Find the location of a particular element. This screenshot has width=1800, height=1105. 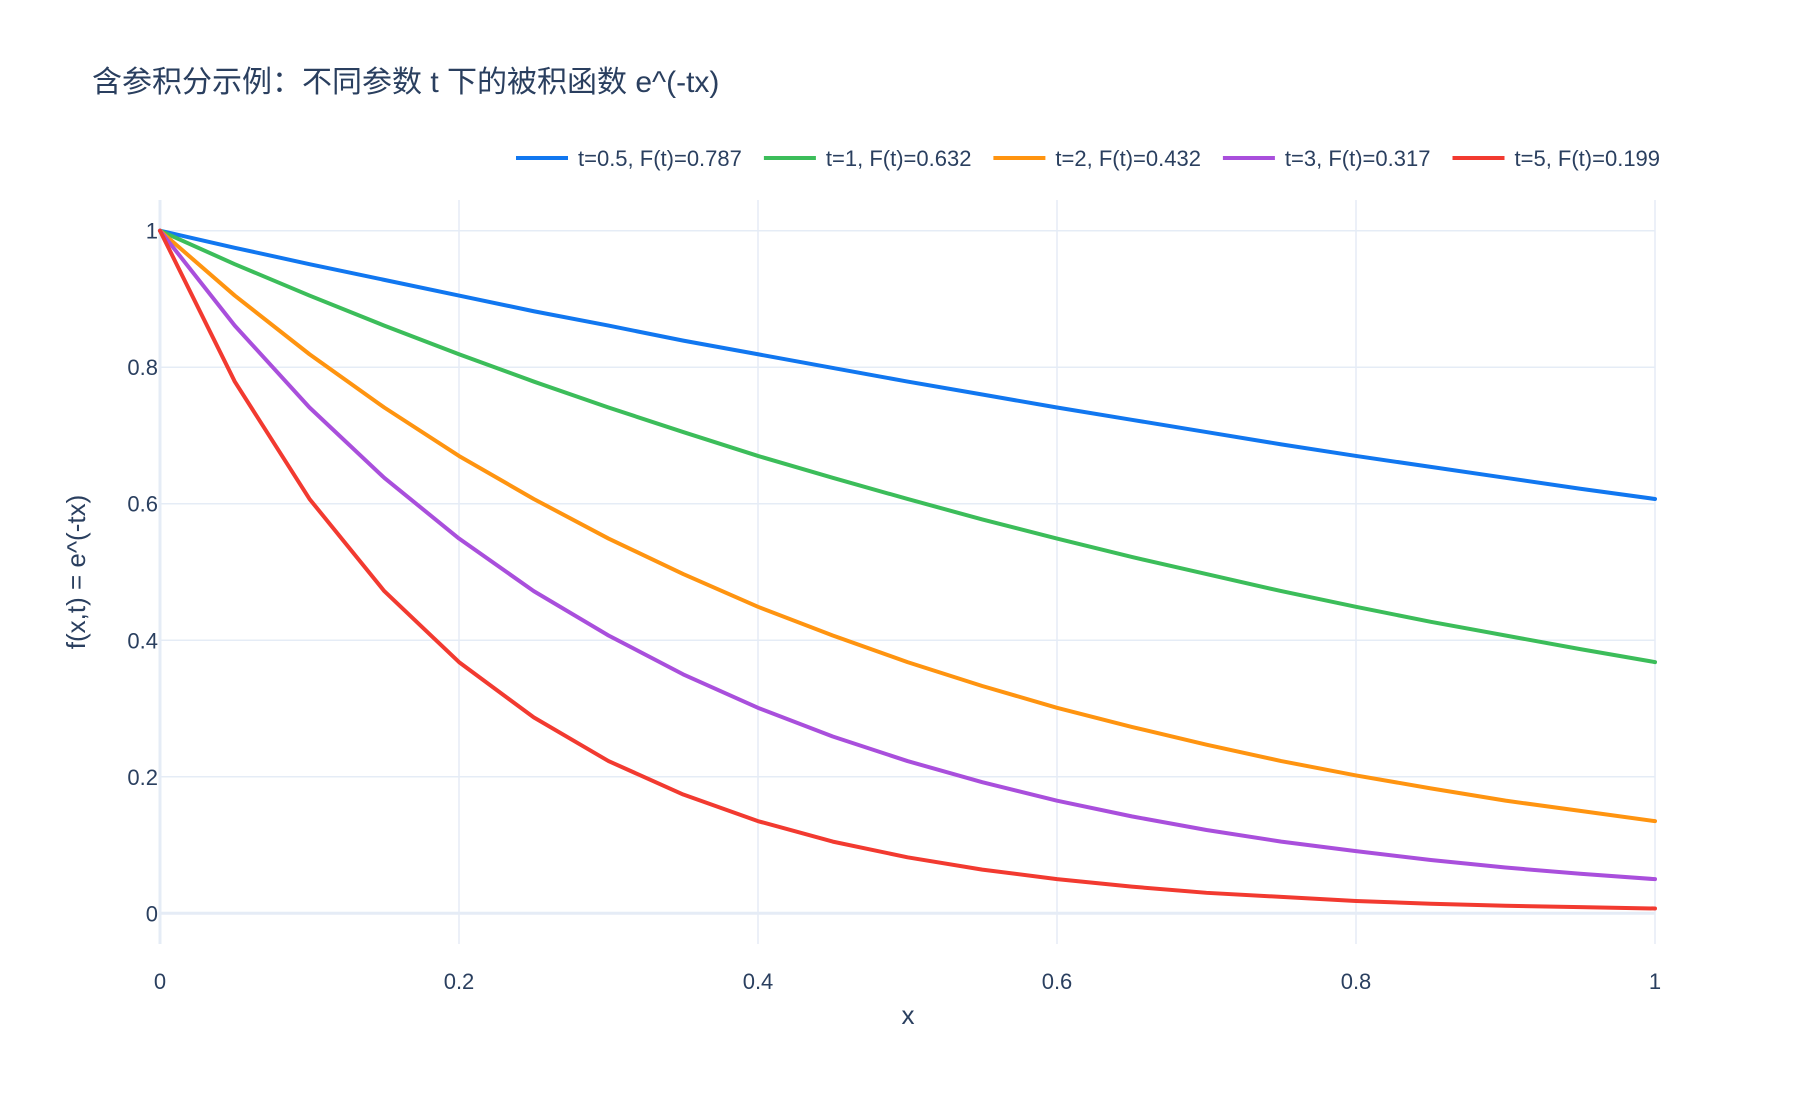

legend-label: t=1, F(t)=0.632 is located at coordinates (899, 158).